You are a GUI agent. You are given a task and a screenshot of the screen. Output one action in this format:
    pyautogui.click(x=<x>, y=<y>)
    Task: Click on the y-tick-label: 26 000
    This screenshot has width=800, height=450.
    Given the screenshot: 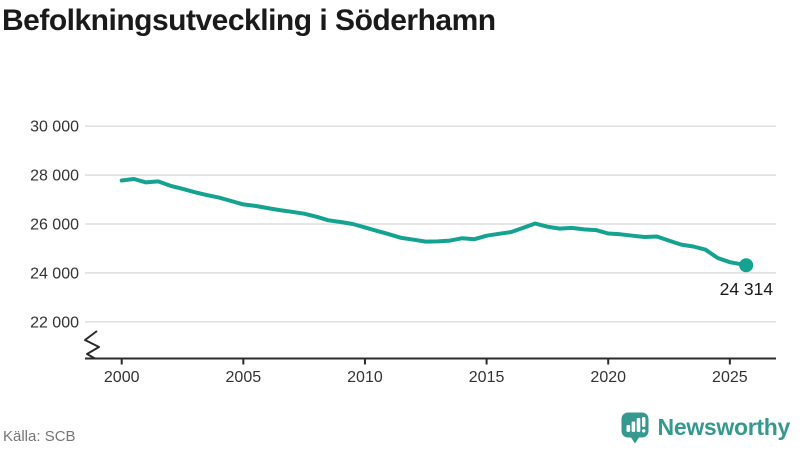 What is the action you would take?
    pyautogui.click(x=54, y=225)
    